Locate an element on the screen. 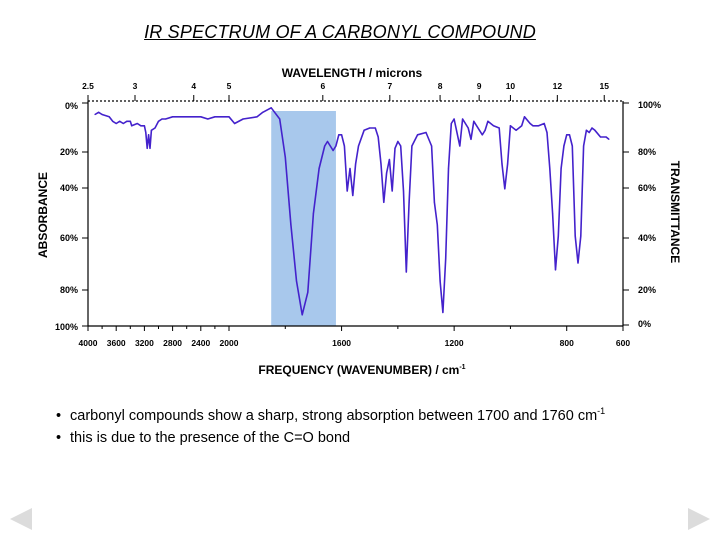  right-tick-label: 80% is located at coordinates (647, 152).